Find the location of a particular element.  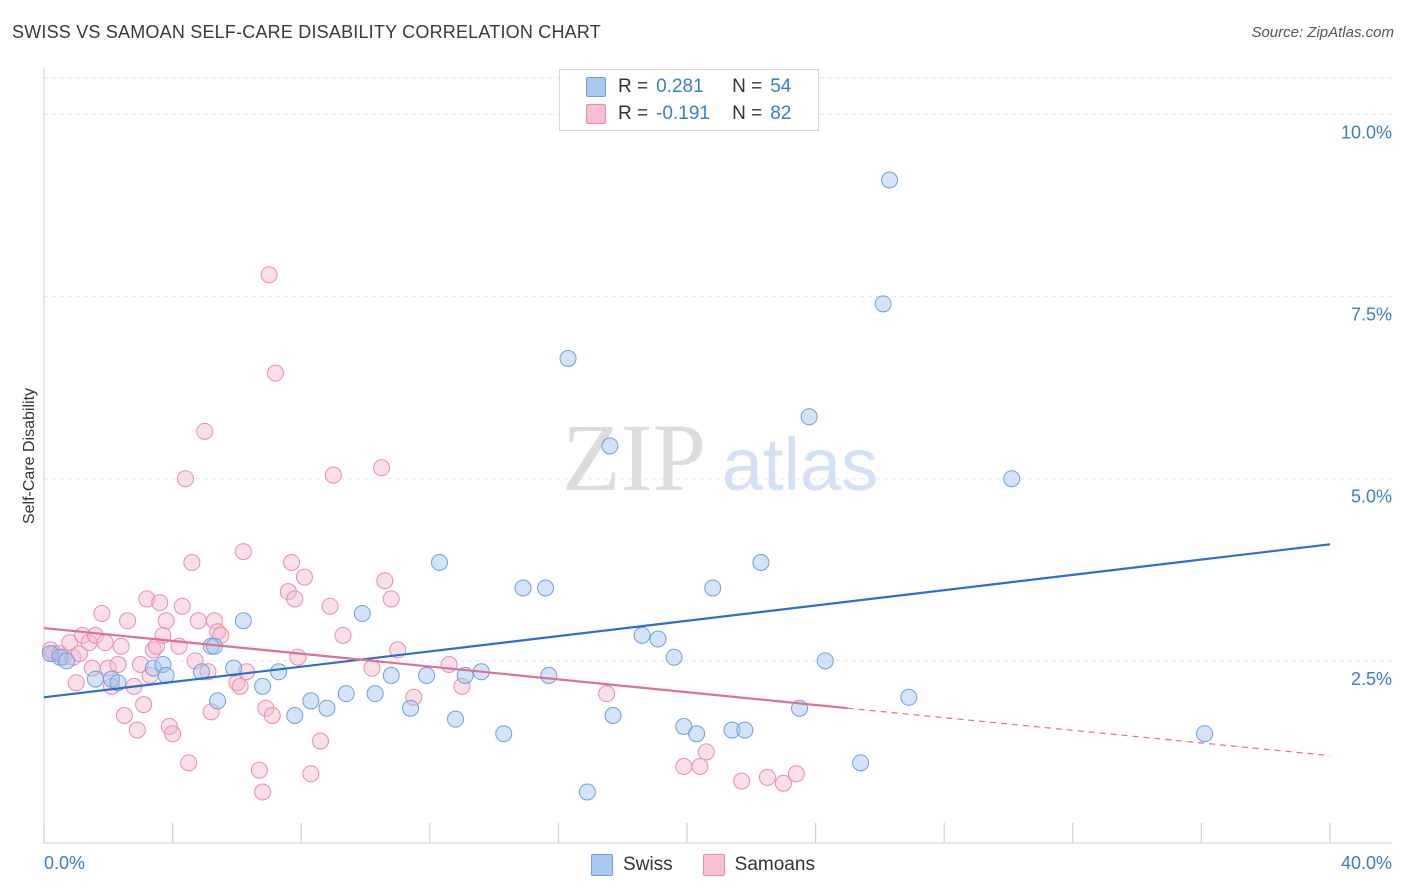

legend-item-samoans: Samoans is located at coordinates (758, 865).